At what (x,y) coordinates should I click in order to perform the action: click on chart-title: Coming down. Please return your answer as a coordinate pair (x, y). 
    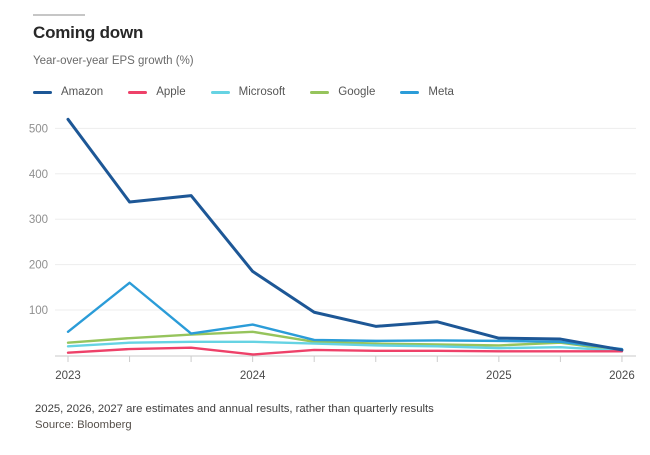
    Looking at the image, I should click on (88, 32).